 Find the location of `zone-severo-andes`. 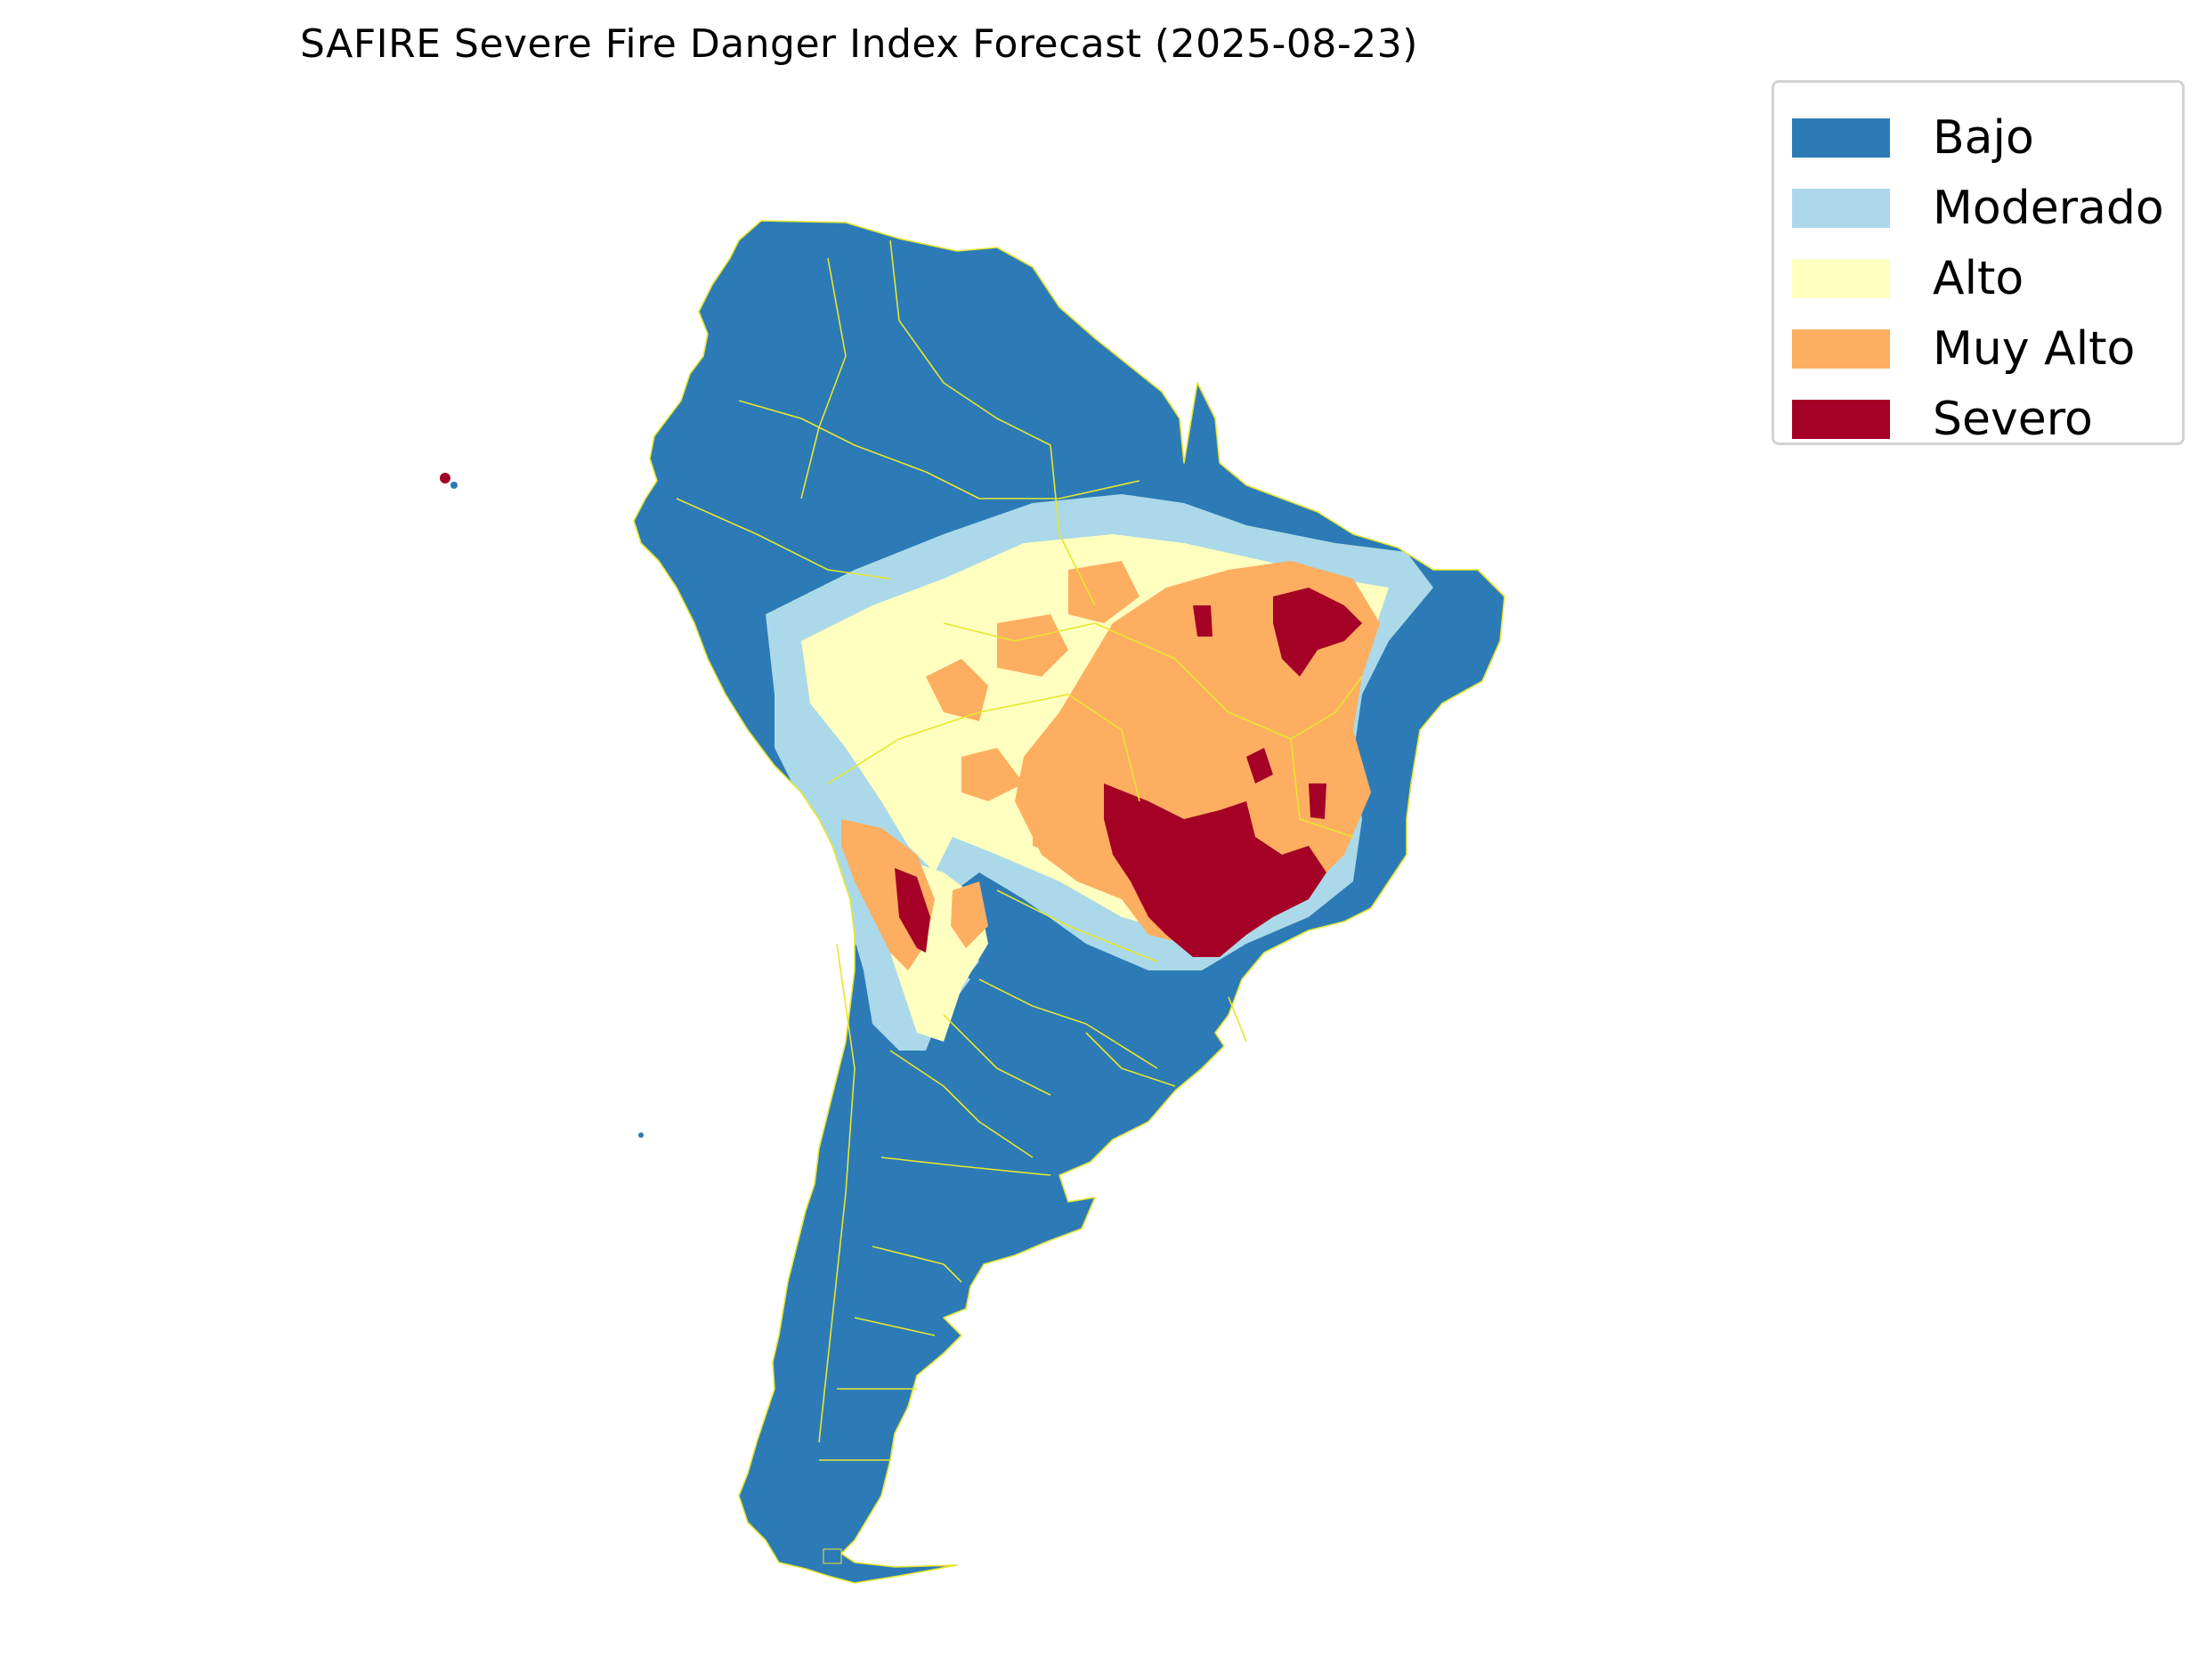

zone-severo-andes is located at coordinates (912, 910).